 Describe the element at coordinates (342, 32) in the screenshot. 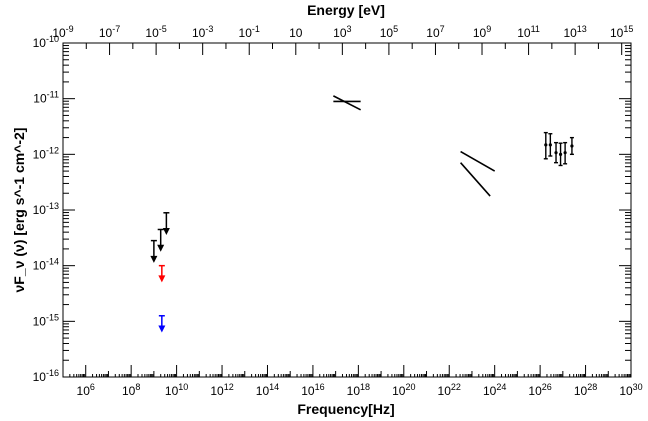

I see `x2-tick-label: 10³` at that location.